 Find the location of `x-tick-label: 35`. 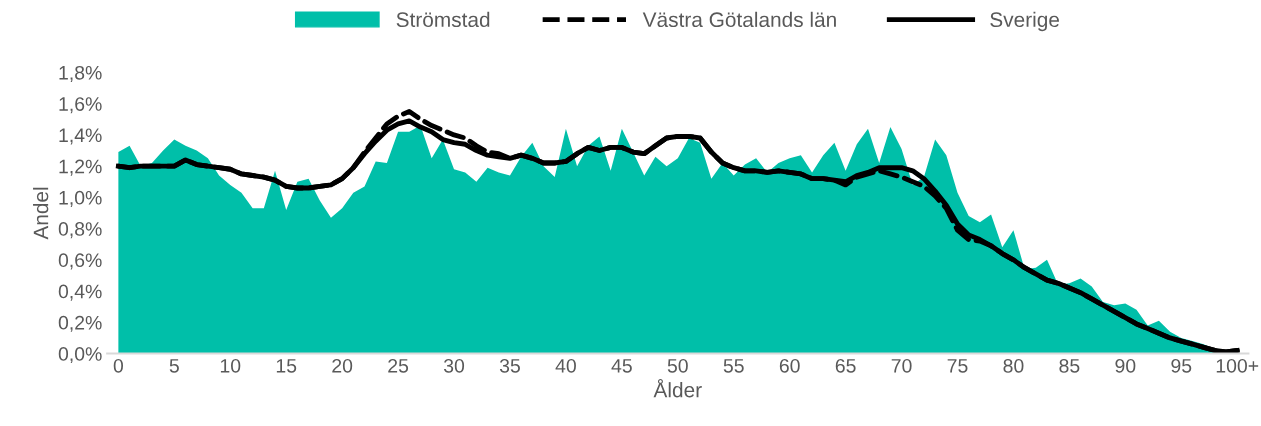

x-tick-label: 35 is located at coordinates (509, 365).